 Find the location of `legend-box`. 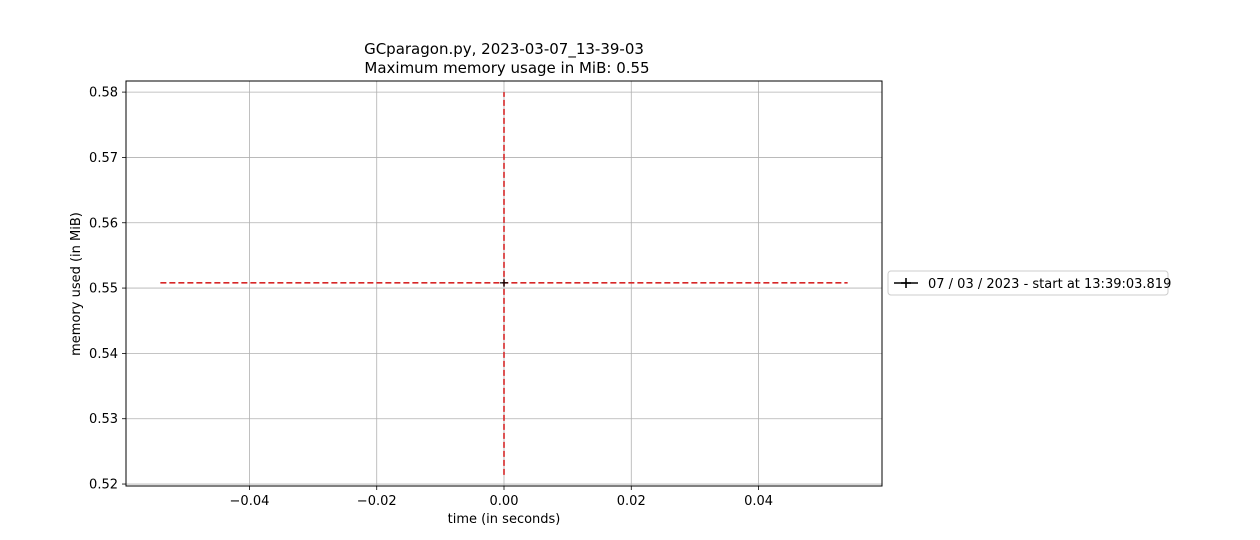

legend-box is located at coordinates (1028, 283).